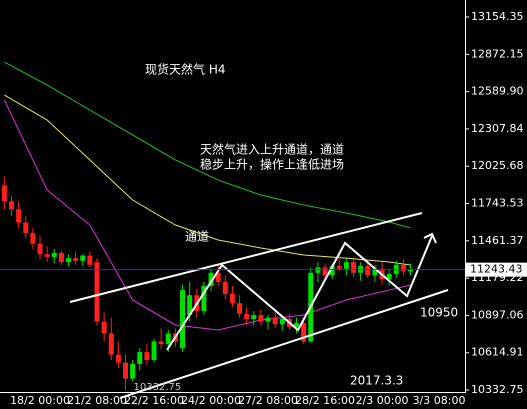  I want to click on annotation: 天然气进入上升通道，通道, so click(272, 149).